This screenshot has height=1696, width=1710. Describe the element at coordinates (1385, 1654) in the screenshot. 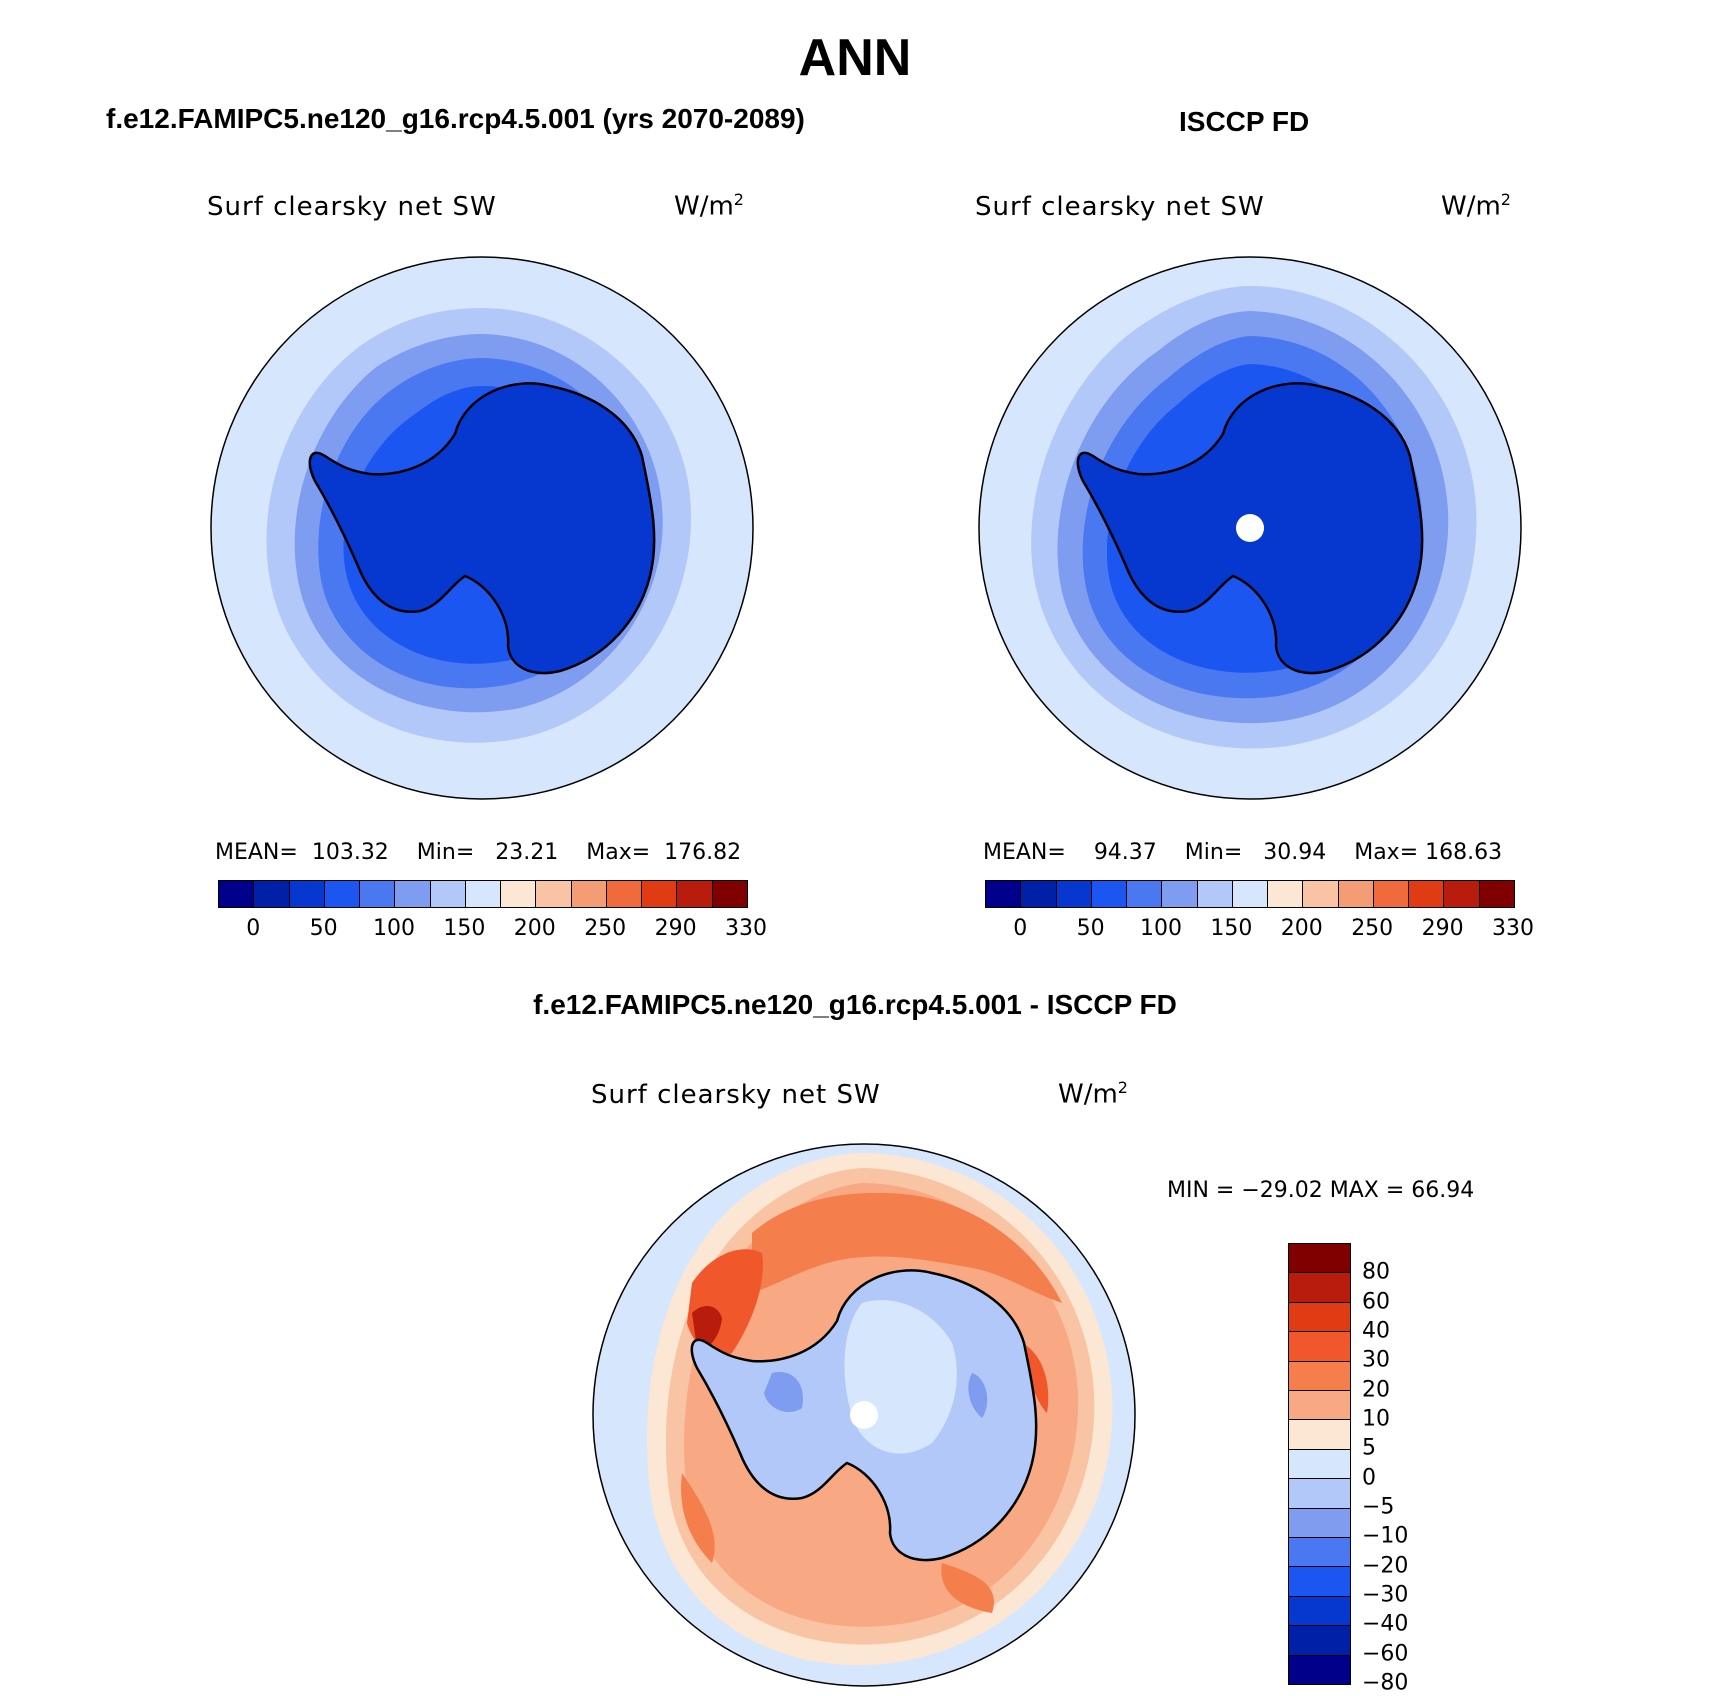

I see `diff-colorbar-tick-label: −60` at that location.